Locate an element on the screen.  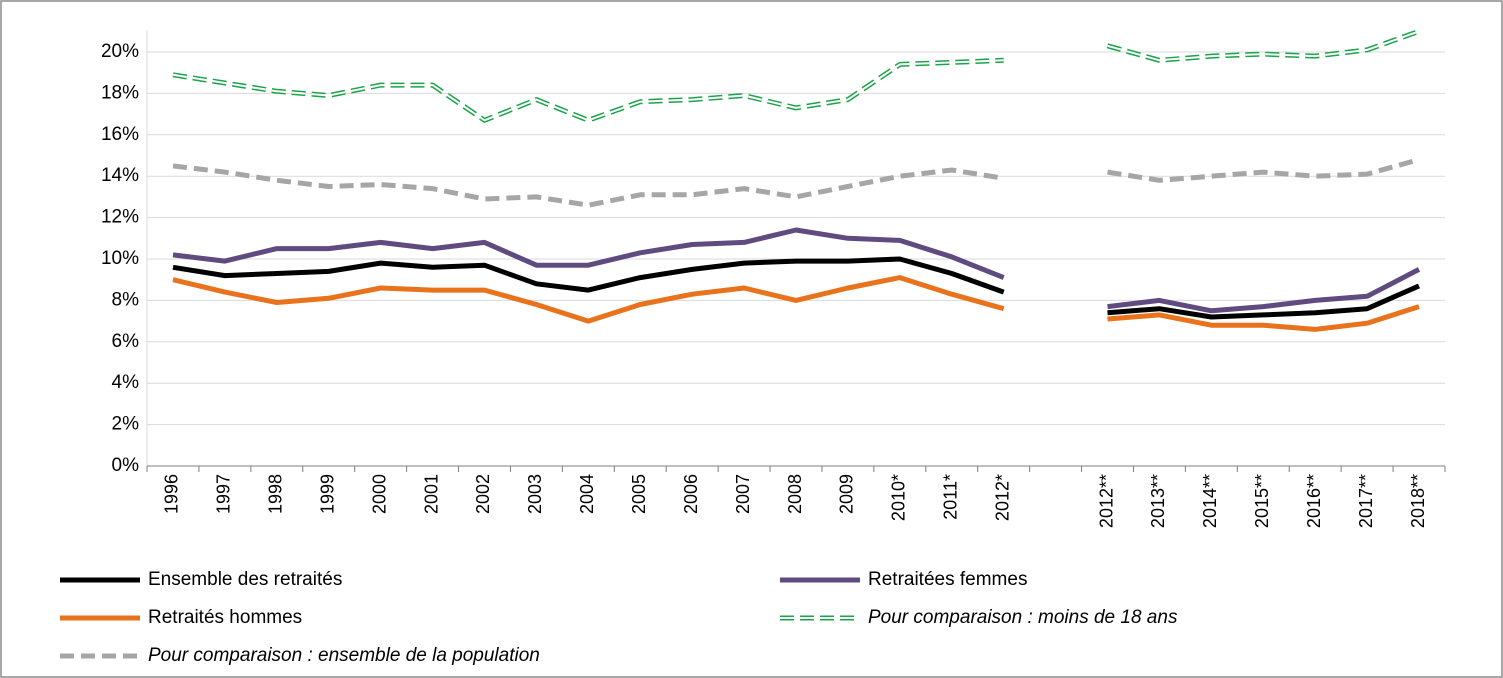
x-tick-label: 2012** is located at coordinates (1106, 501).